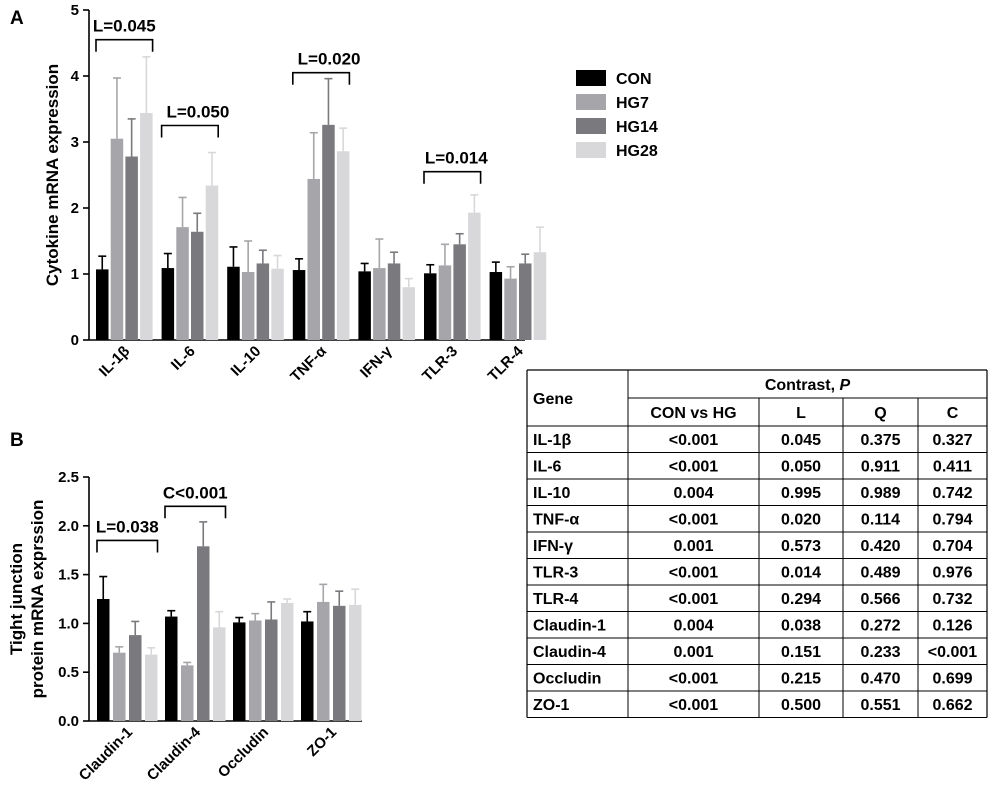 The width and height of the screenshot is (1000, 804). What do you see at coordinates (329, 59) in the screenshot?
I see `significance-label: L=0.020` at bounding box center [329, 59].